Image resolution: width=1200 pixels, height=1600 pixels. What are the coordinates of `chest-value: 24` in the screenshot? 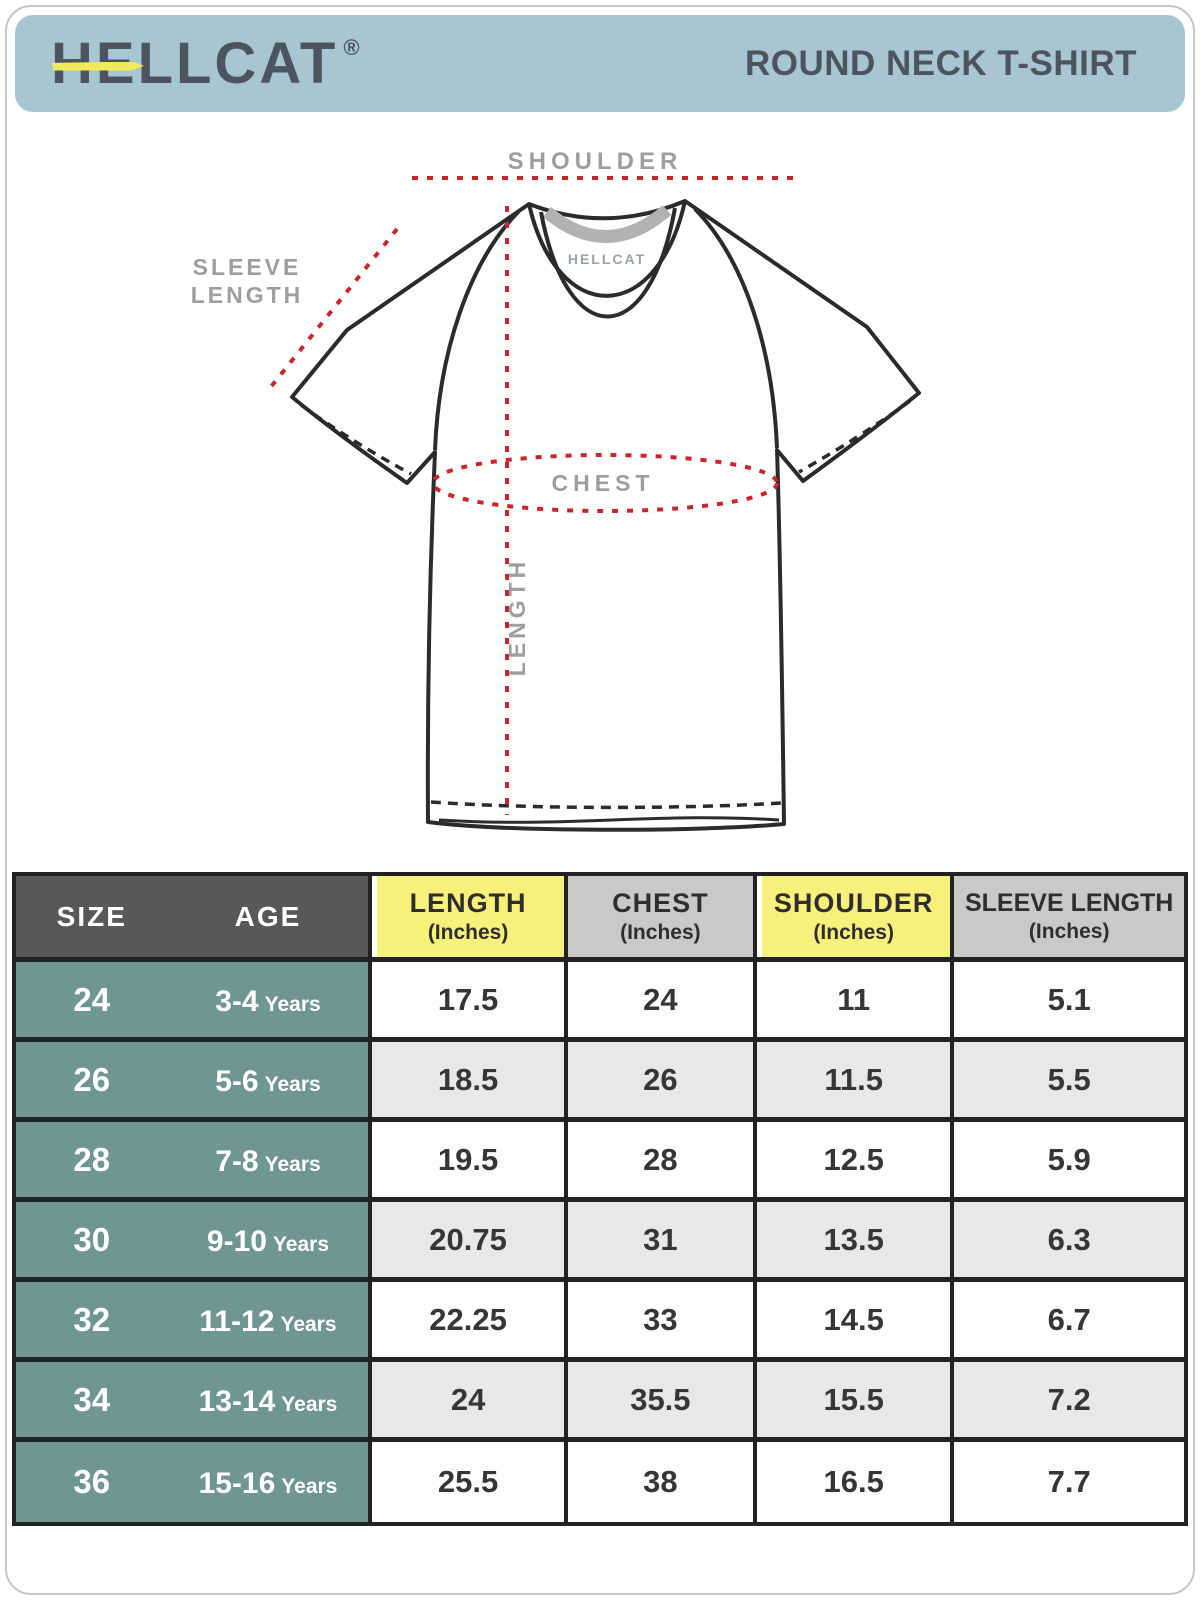 It's located at (658, 1002).